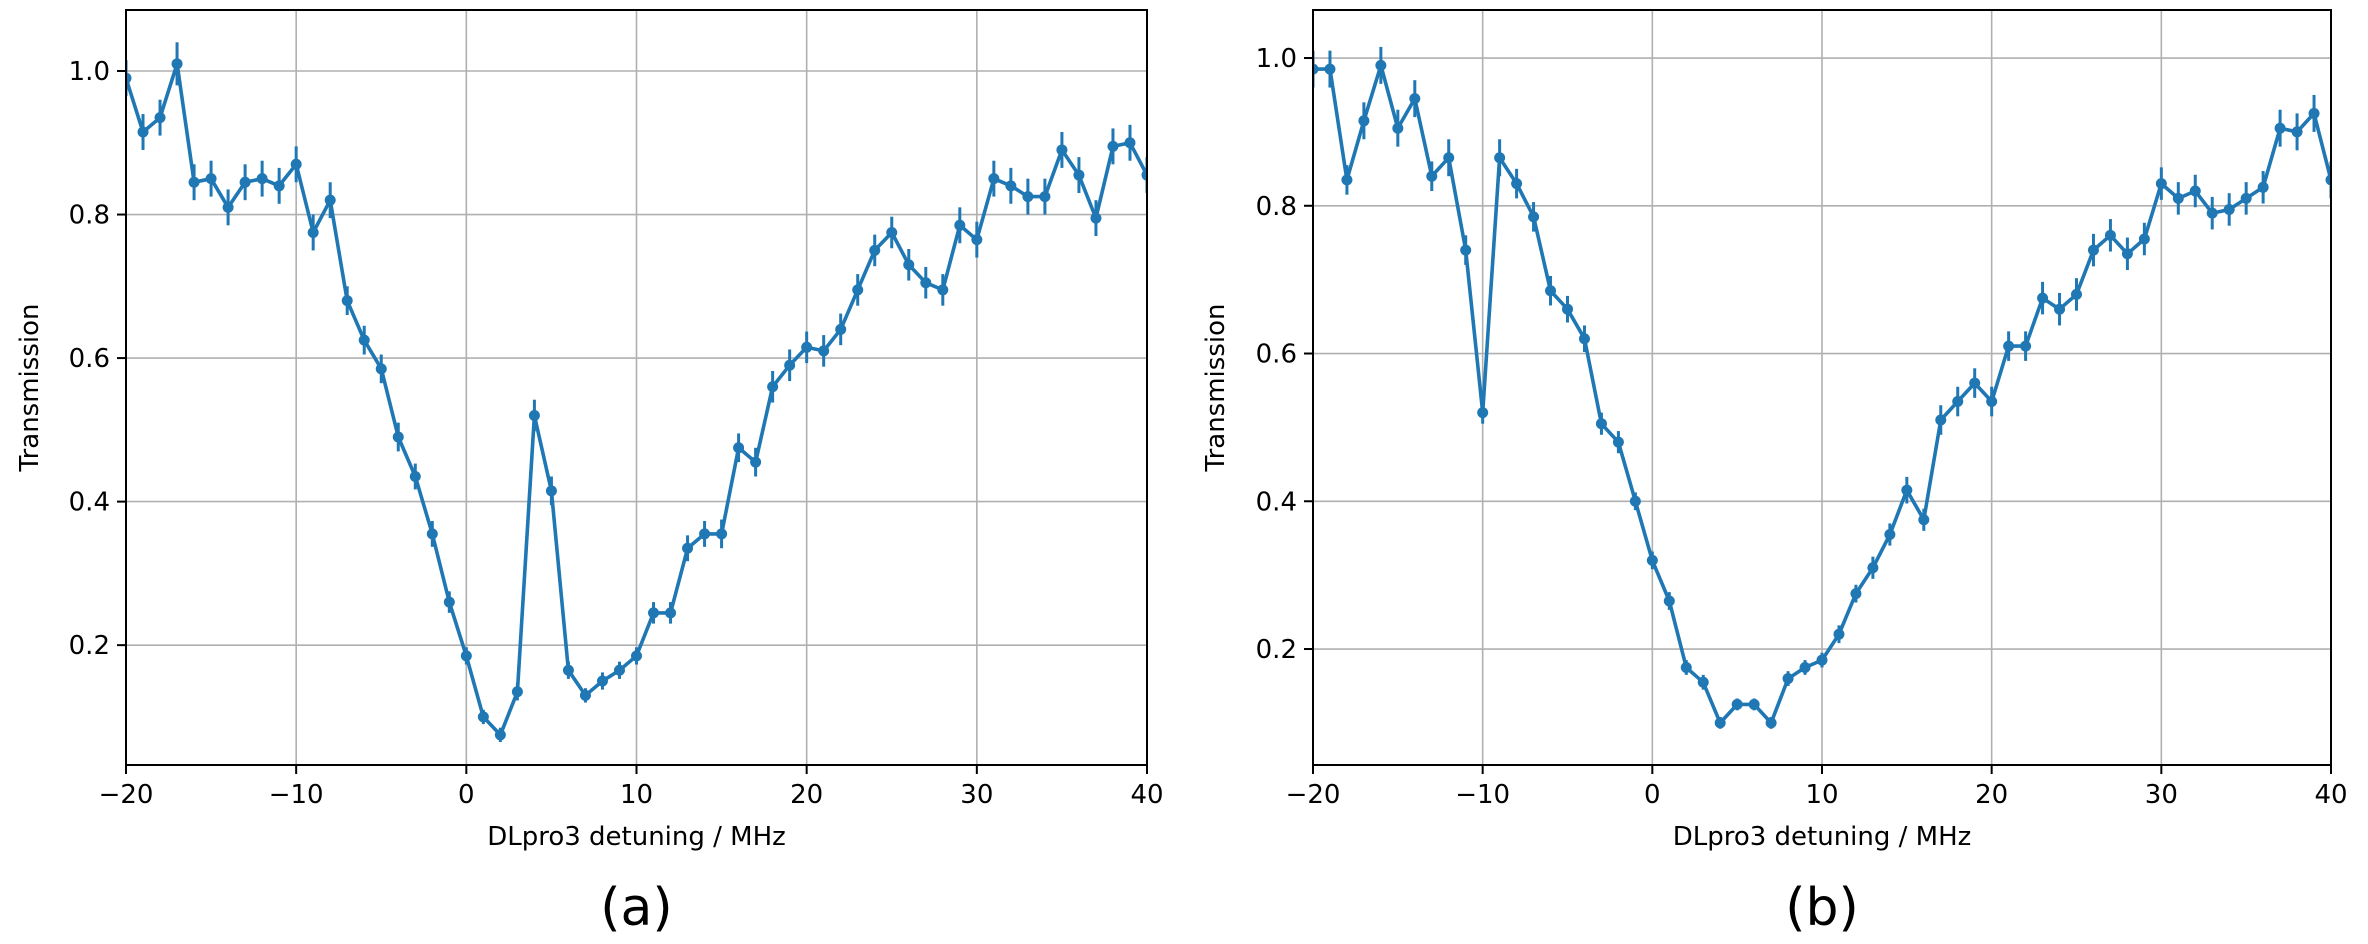 The height and width of the screenshot is (944, 2368). Describe the element at coordinates (126, 795) in the screenshot. I see `chart-0-x-tick-label-0: −20` at that location.